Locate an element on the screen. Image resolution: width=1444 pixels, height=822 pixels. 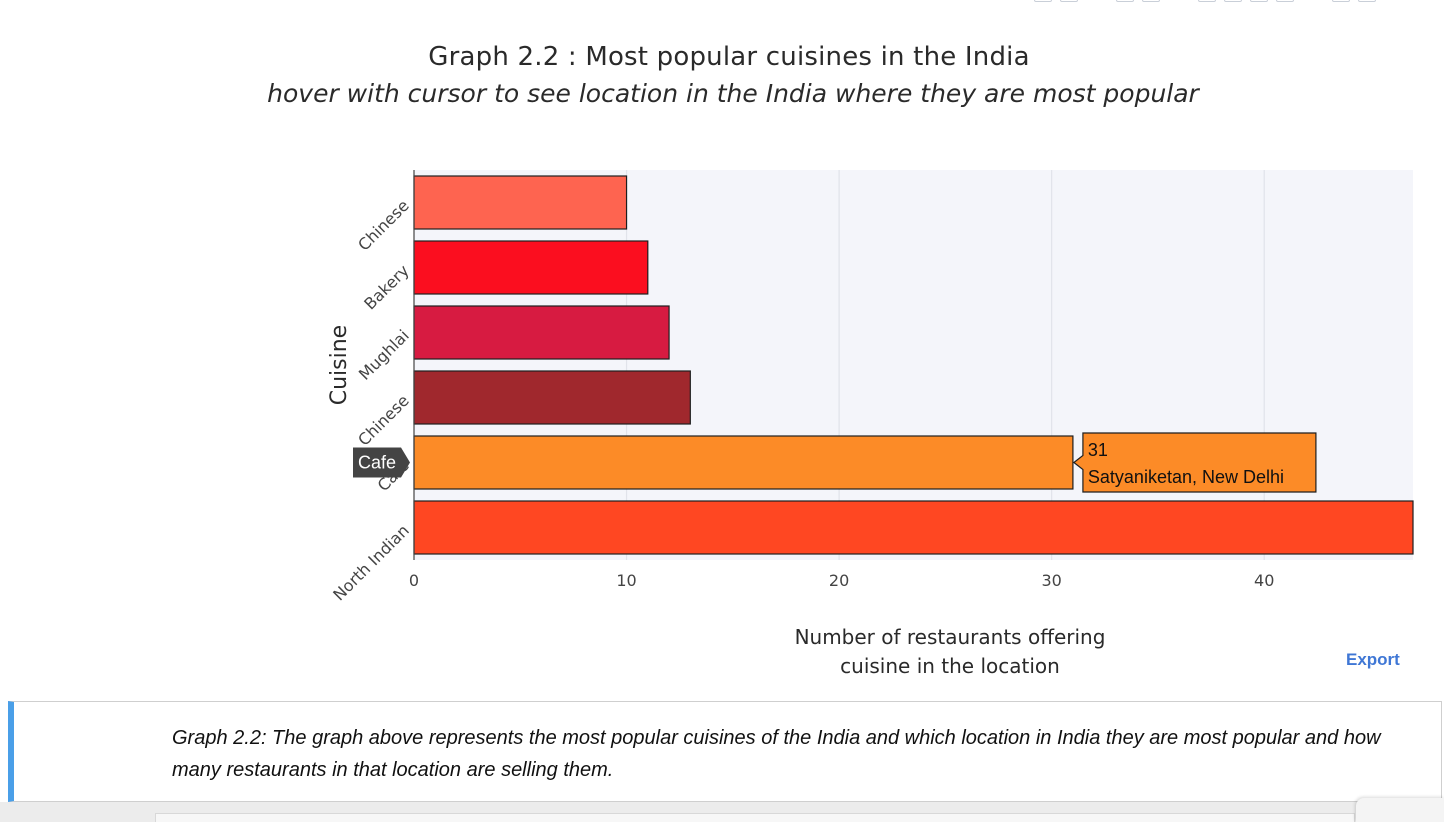
zoom-icon is located at coordinates (1125, 1).